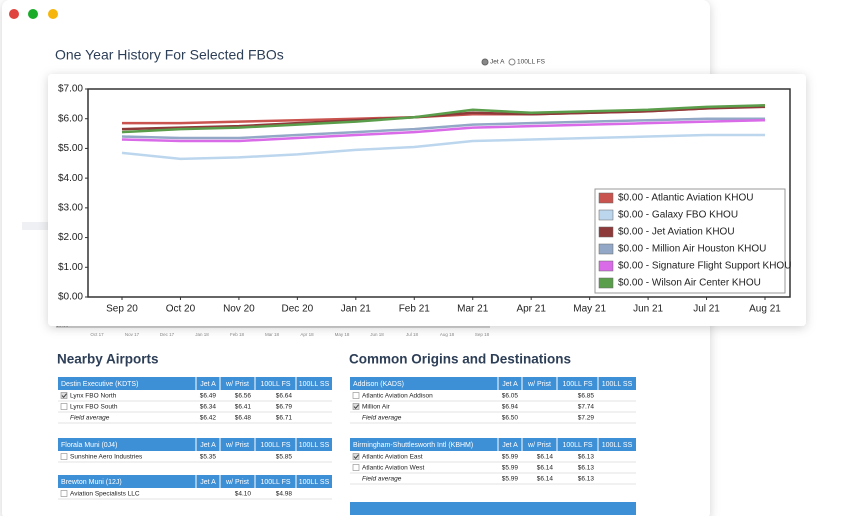  Describe the element at coordinates (307, 334) in the screenshot. I see `navigator-tick-label: Apr 18` at that location.